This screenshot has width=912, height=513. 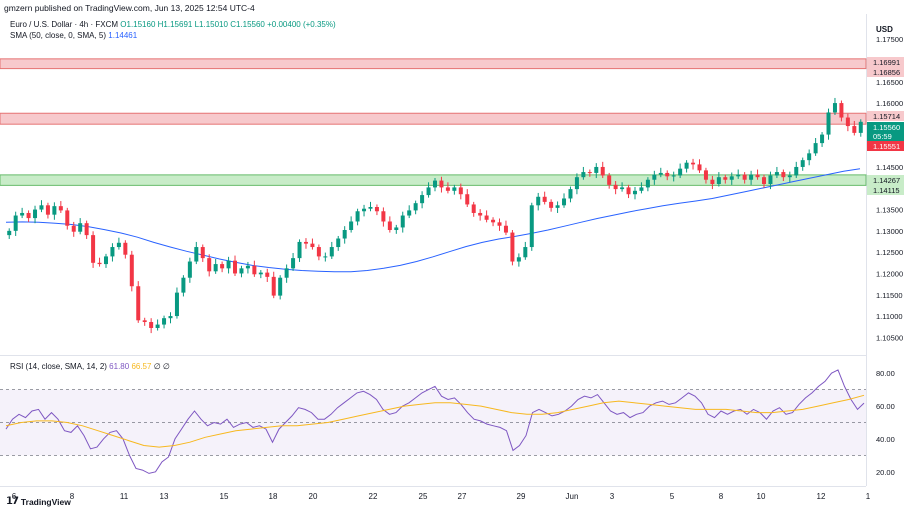 I want to click on zone-resistance-lower, so click(x=433, y=118).